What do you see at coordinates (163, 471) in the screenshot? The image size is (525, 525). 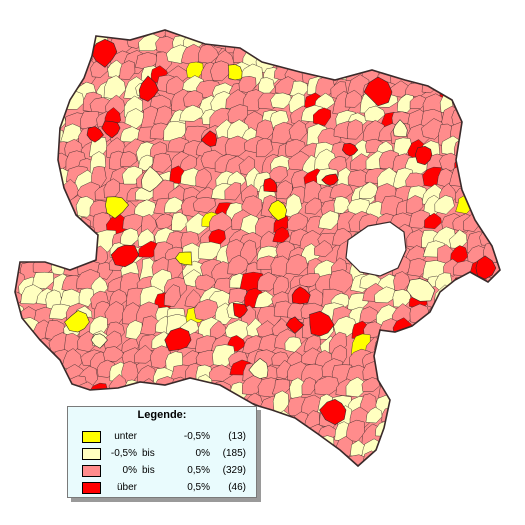 I see `legend-item-mid: 0% bis 0,5% (329)` at bounding box center [163, 471].